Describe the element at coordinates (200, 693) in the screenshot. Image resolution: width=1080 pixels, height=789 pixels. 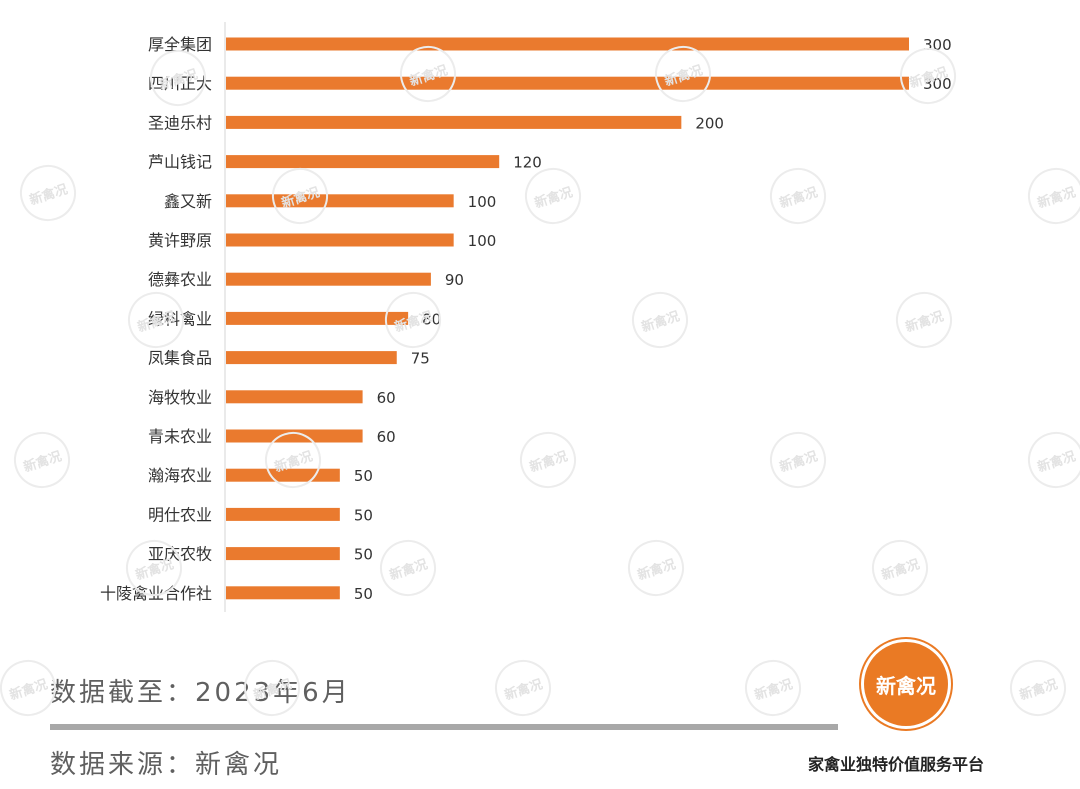
I see `data-date-text: 数据截至：2023年6月` at that location.